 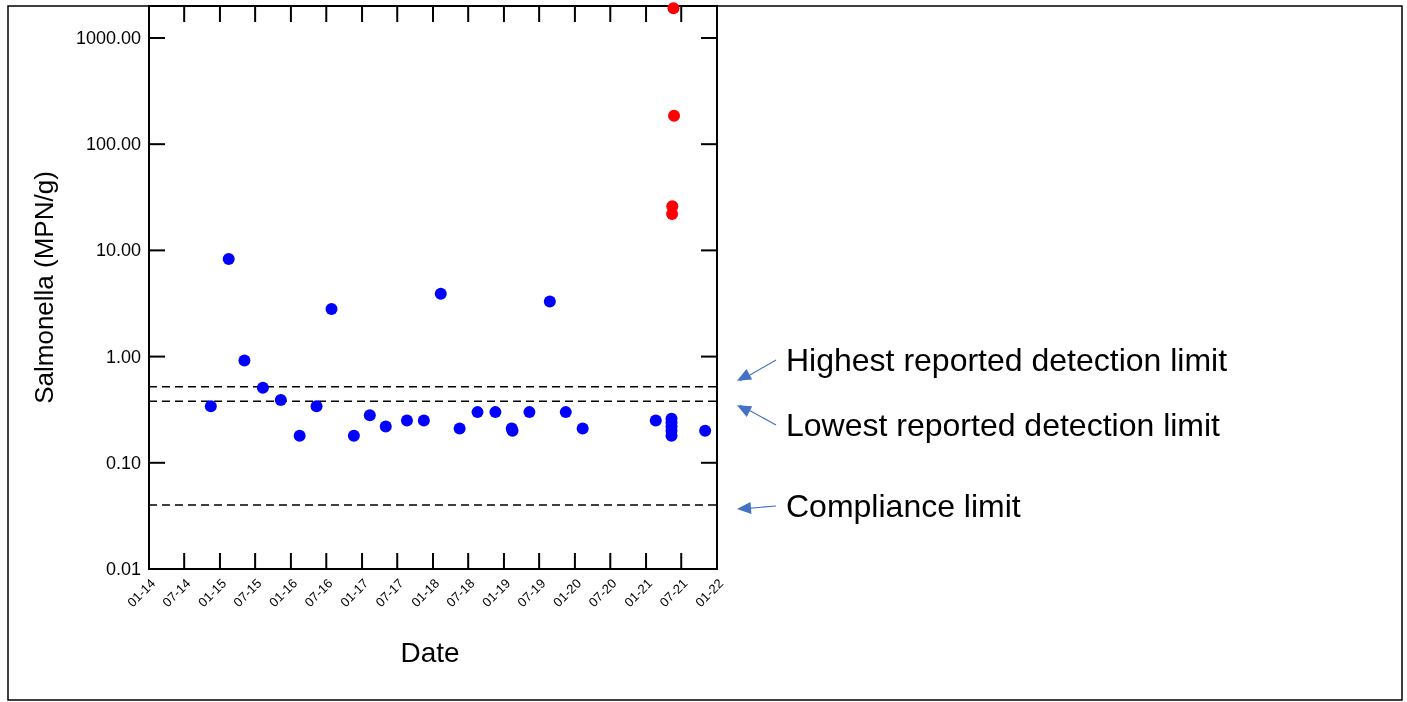 What do you see at coordinates (1003, 425) in the screenshot?
I see `ref-line-label: Lowest reported detection limit` at bounding box center [1003, 425].